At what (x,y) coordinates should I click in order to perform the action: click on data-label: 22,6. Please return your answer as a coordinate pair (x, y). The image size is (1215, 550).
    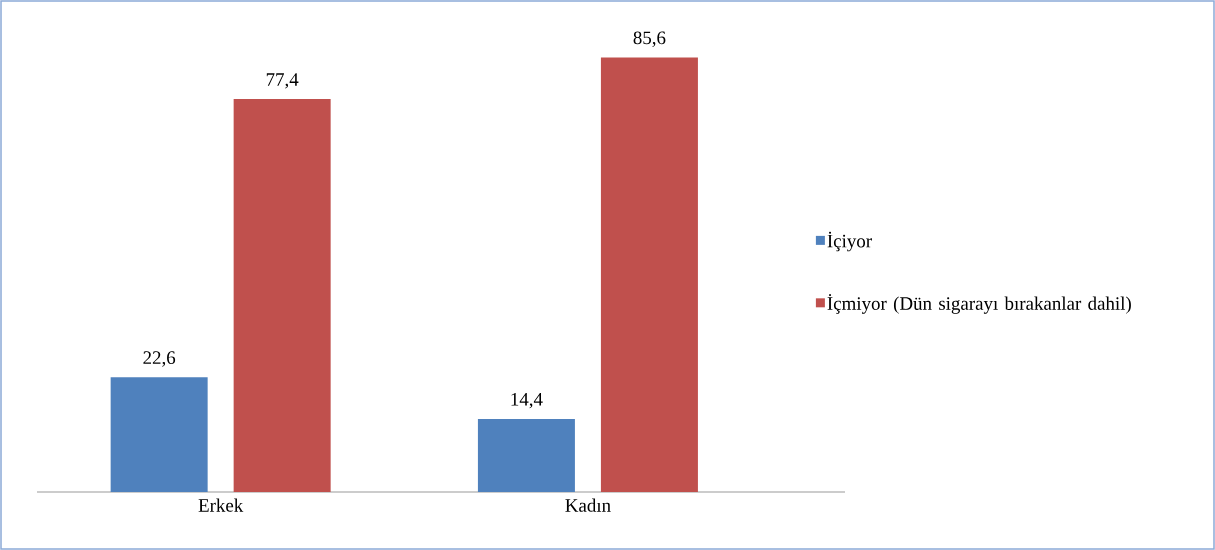
    Looking at the image, I should click on (159, 359).